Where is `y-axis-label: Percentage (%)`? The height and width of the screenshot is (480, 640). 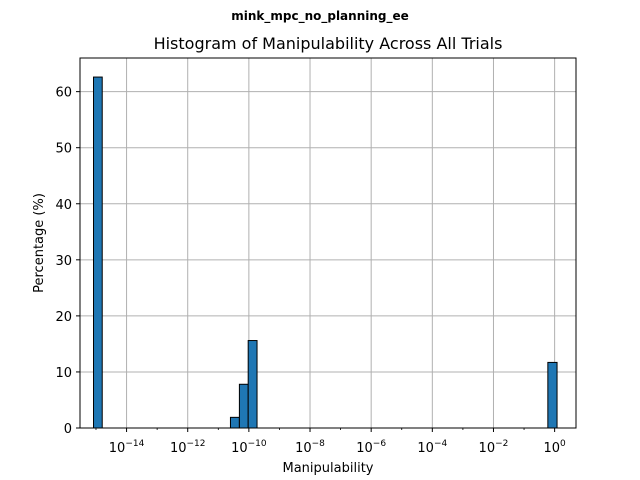
y-axis-label: Percentage (%) is located at coordinates (39, 243).